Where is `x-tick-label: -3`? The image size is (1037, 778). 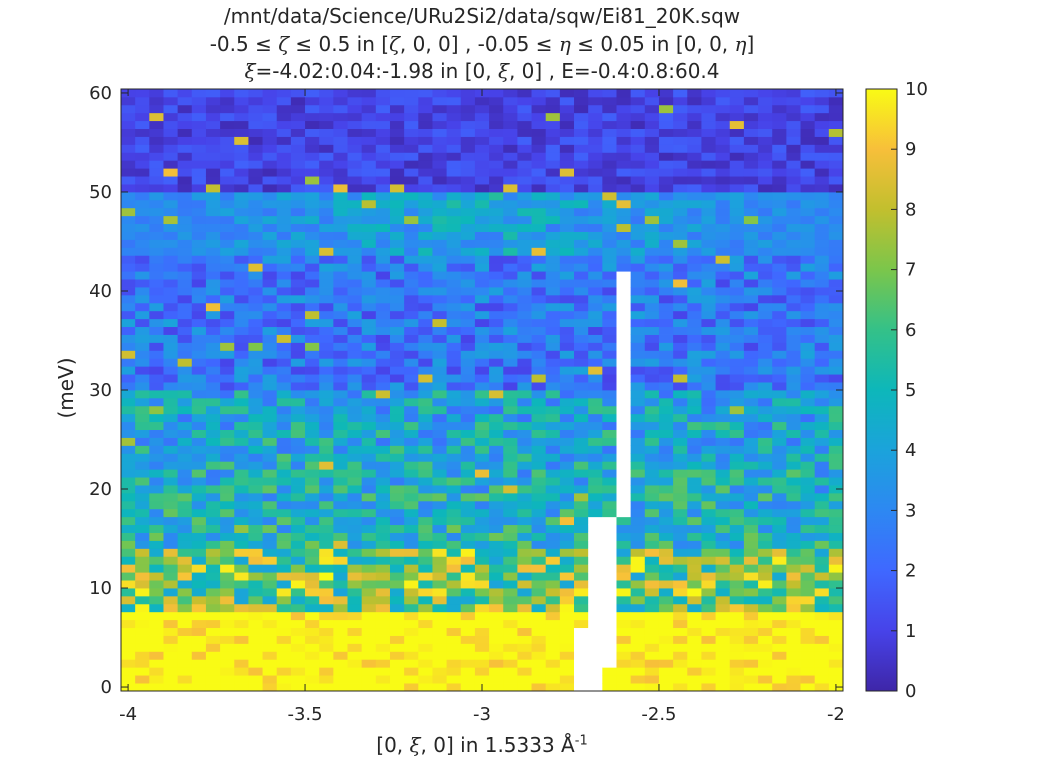 x-tick-label: -3 is located at coordinates (482, 714).